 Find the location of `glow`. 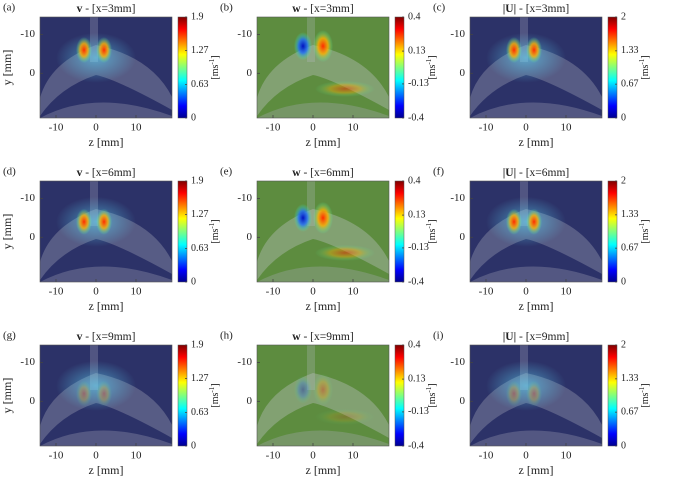

glow is located at coordinates (96, 385).